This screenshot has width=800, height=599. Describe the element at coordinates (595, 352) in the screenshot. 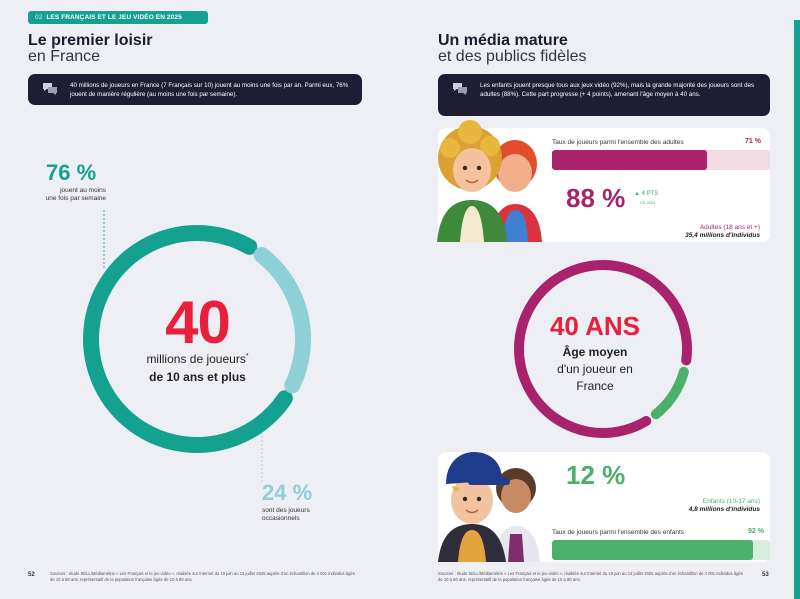

I see `average-age-label: Âge moyen` at that location.